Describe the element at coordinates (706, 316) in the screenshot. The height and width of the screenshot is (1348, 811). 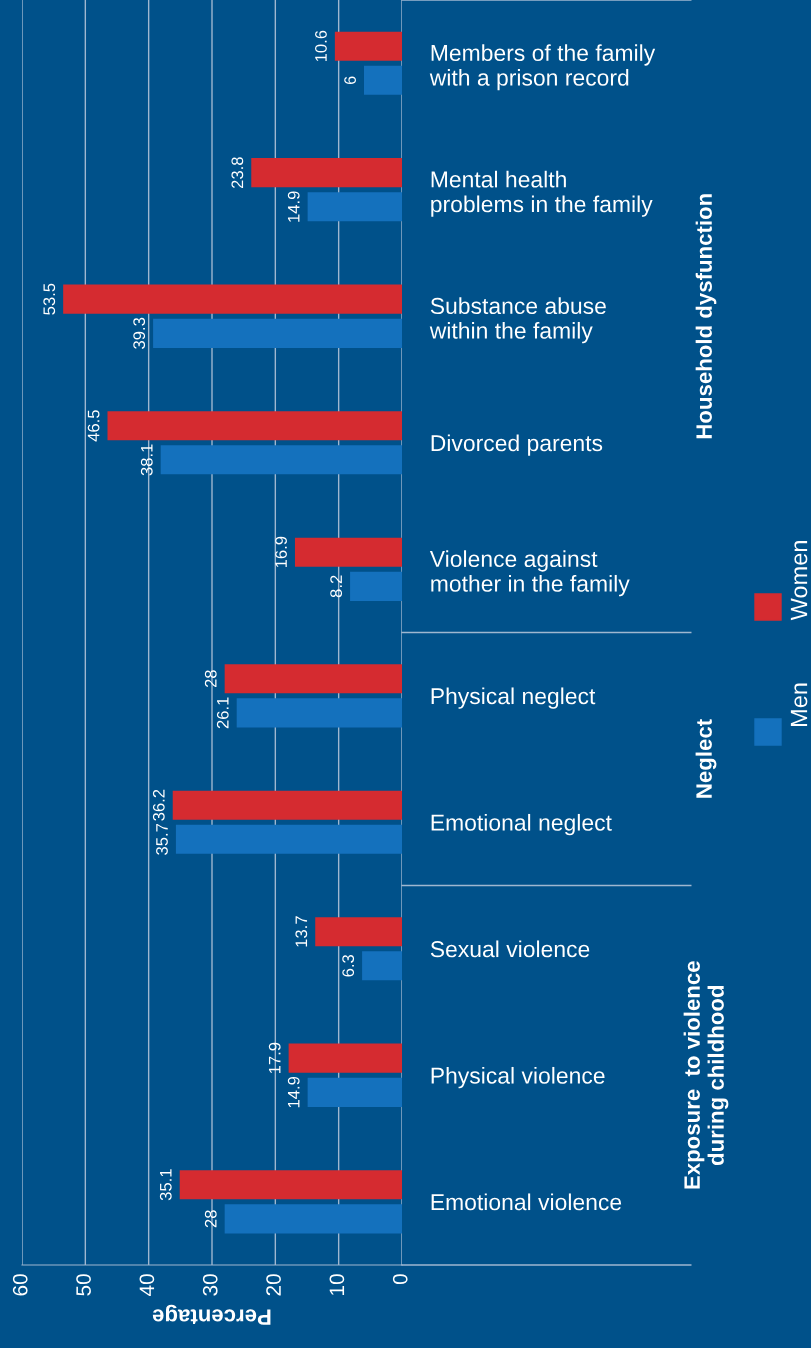
I see `text: Household dysfunction` at that location.